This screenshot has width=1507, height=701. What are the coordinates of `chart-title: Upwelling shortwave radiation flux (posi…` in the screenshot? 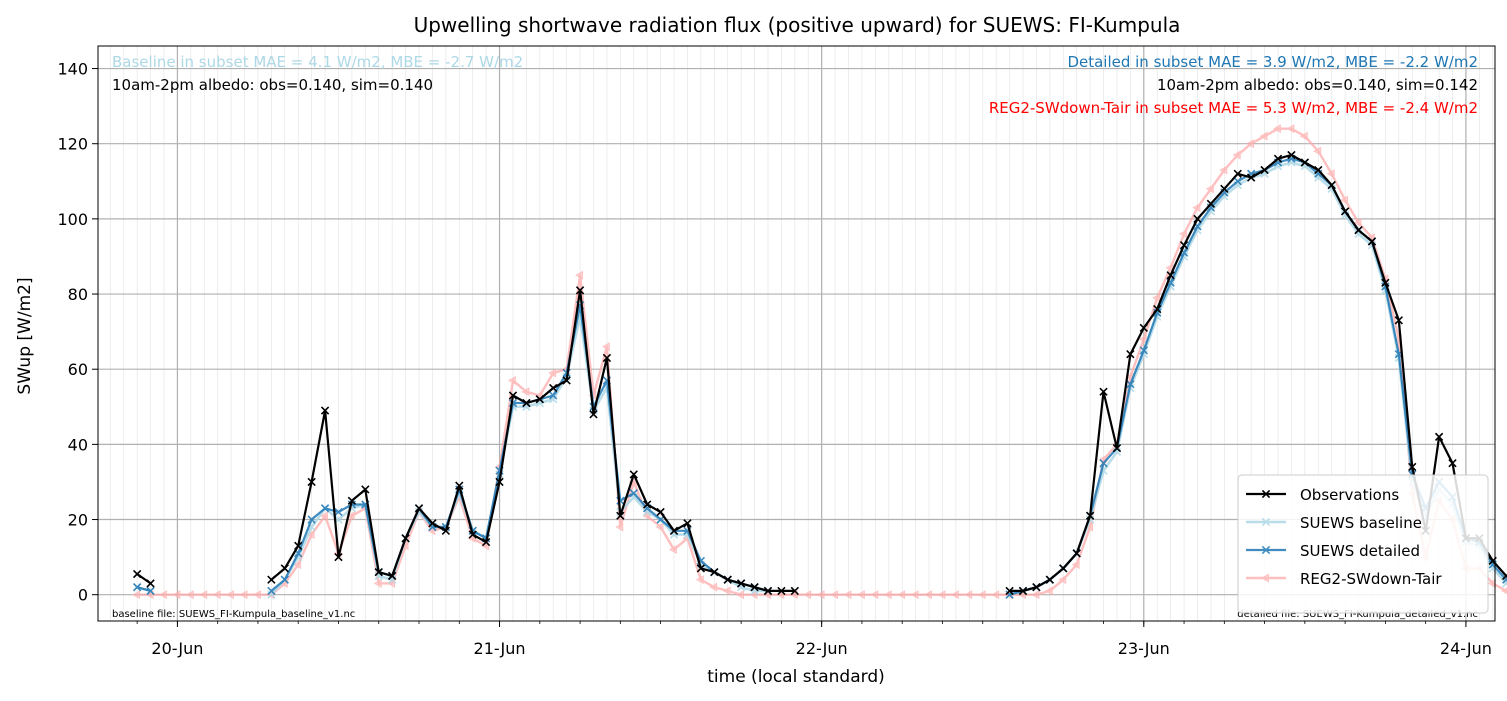 It's located at (797, 25).